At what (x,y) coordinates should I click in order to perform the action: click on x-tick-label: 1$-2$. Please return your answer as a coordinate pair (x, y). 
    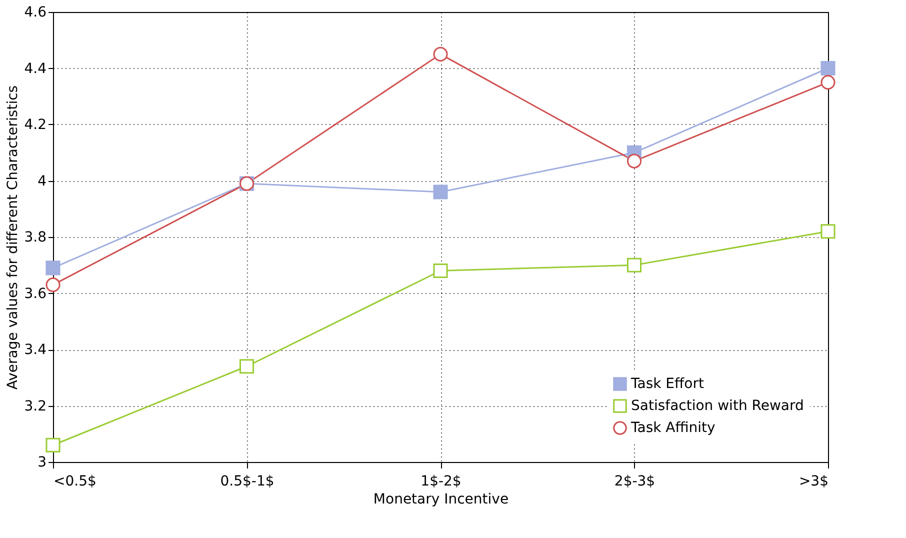
    Looking at the image, I should click on (441, 482).